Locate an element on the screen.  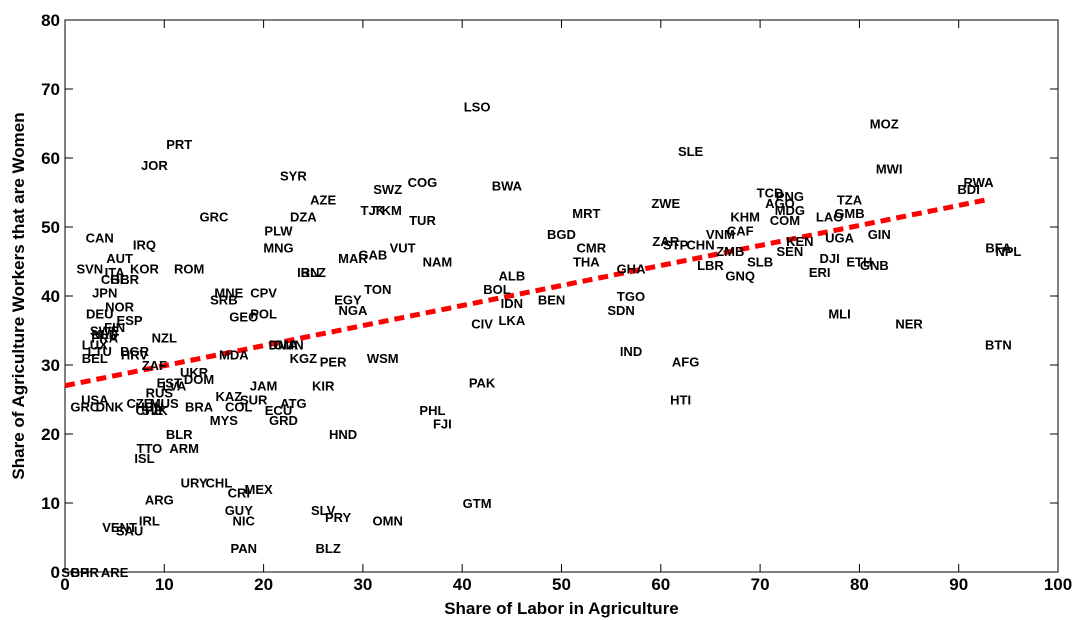
point-label: MNE is located at coordinates (228, 293).